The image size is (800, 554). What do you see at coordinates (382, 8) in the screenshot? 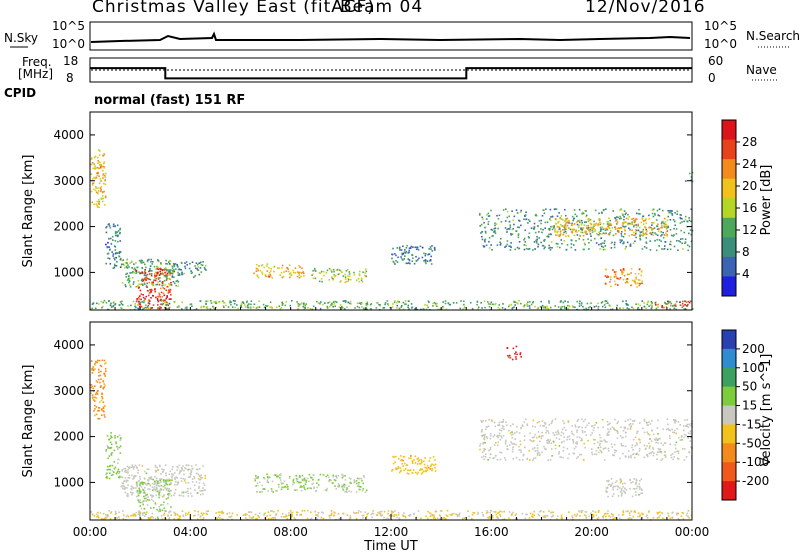
I see `beam-label: Beam 04` at bounding box center [382, 8].